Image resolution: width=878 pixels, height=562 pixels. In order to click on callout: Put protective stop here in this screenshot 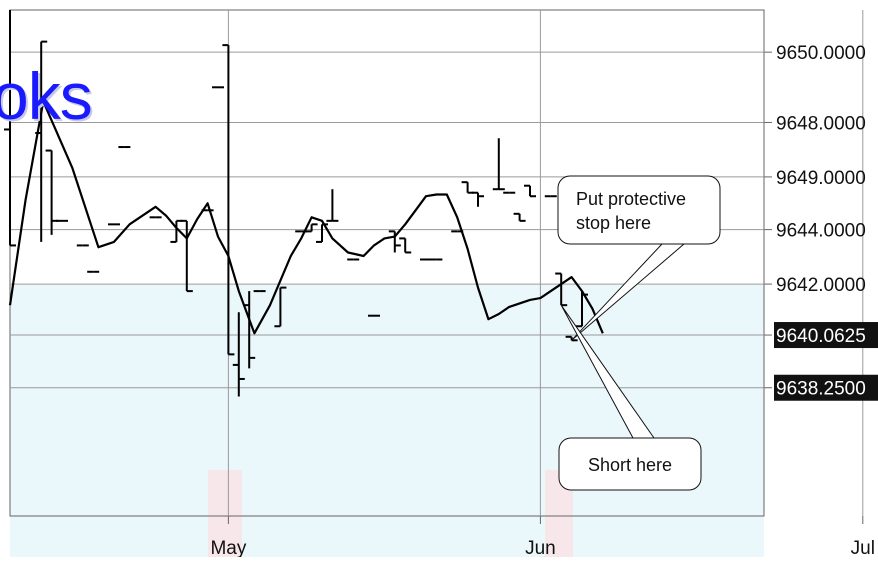, I will do `click(639, 258)`.